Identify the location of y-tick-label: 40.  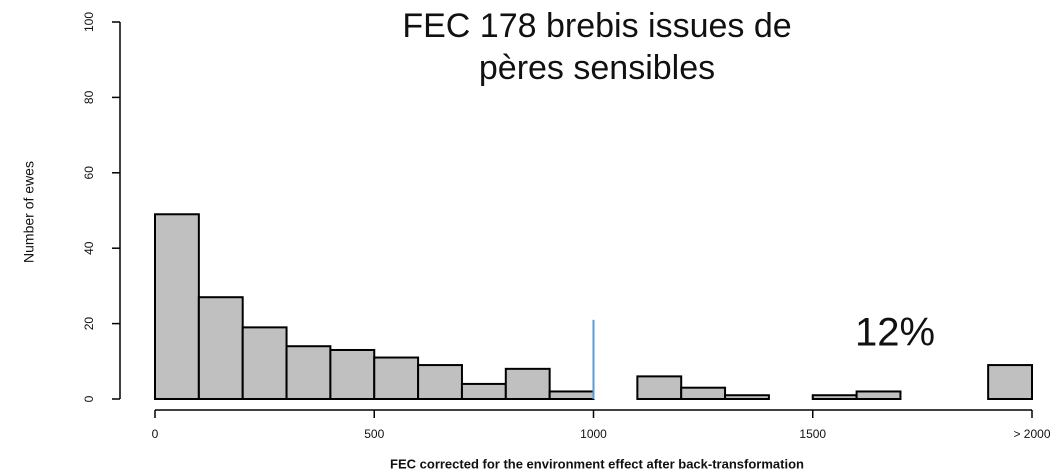
(89, 248).